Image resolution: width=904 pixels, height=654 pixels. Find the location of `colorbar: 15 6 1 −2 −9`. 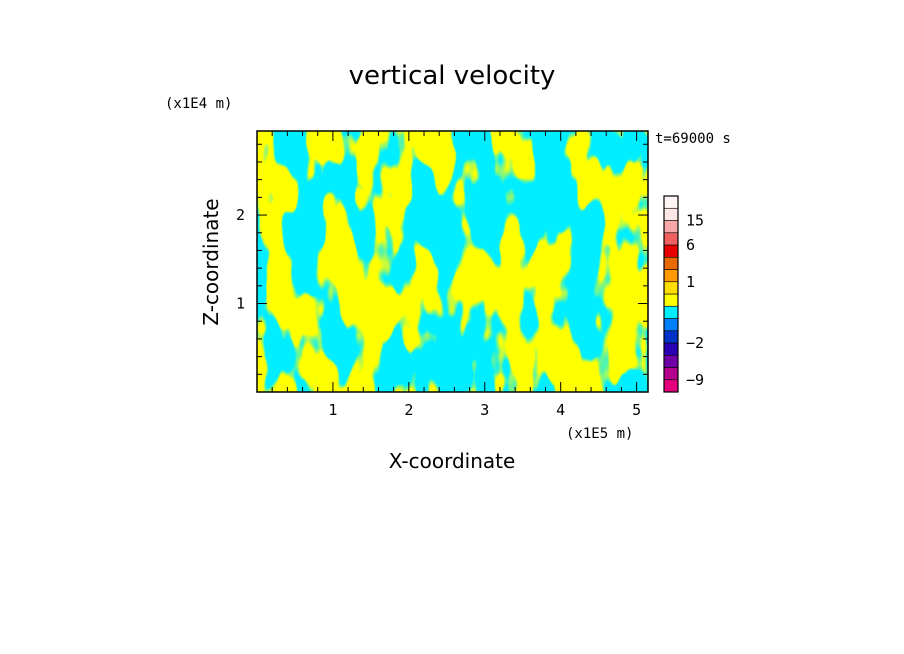

colorbar: 15 6 1 −2 −9 is located at coordinates (683, 294).